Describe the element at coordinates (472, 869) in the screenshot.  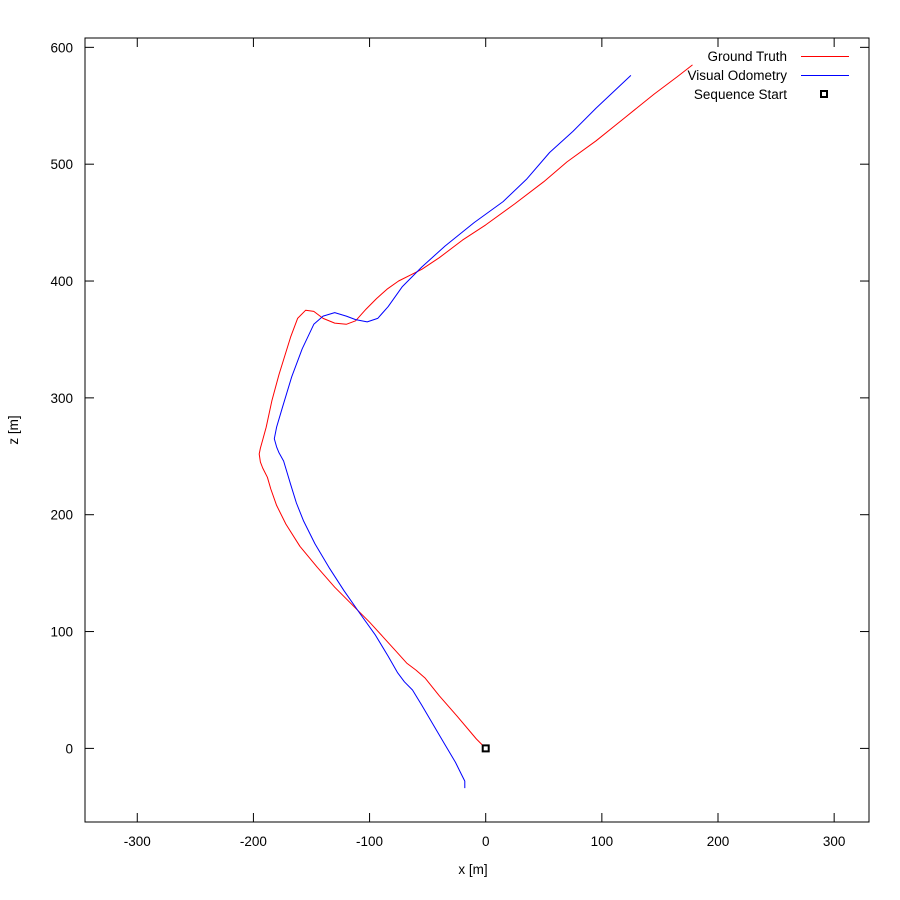
I see `x-axis-label: x [m]` at that location.